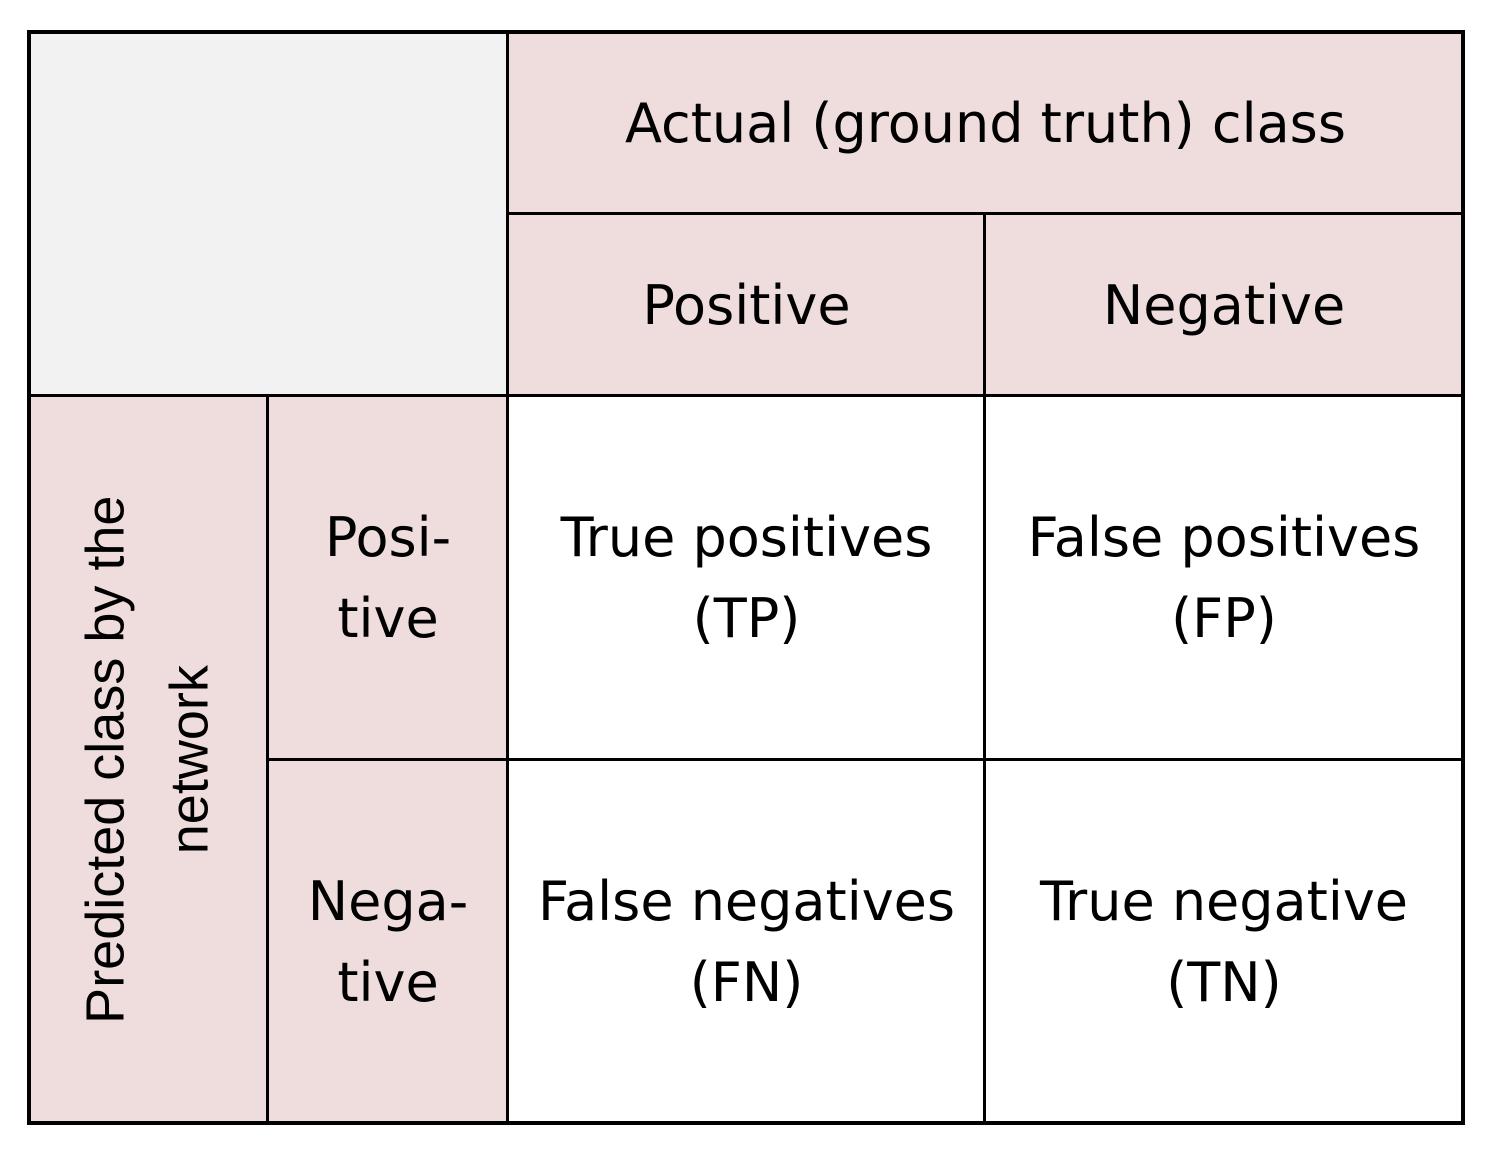  What do you see at coordinates (984, 668) in the screenshot?
I see `grid-line-v-actual` at bounding box center [984, 668].